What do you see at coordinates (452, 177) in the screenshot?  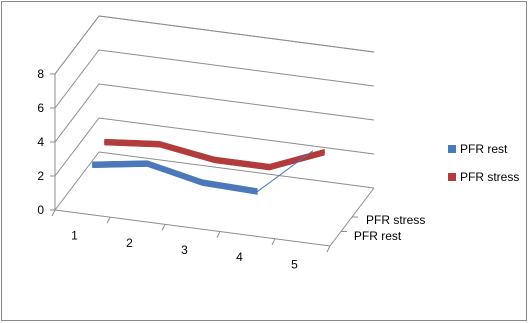 I see `legend-swatch-pfr-stress` at bounding box center [452, 177].